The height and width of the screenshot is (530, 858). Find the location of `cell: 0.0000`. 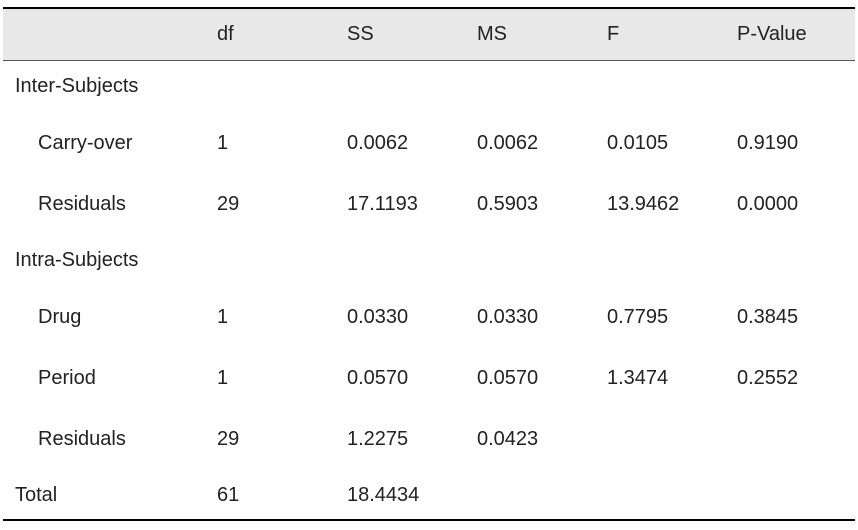

cell: 0.0000 is located at coordinates (768, 204).